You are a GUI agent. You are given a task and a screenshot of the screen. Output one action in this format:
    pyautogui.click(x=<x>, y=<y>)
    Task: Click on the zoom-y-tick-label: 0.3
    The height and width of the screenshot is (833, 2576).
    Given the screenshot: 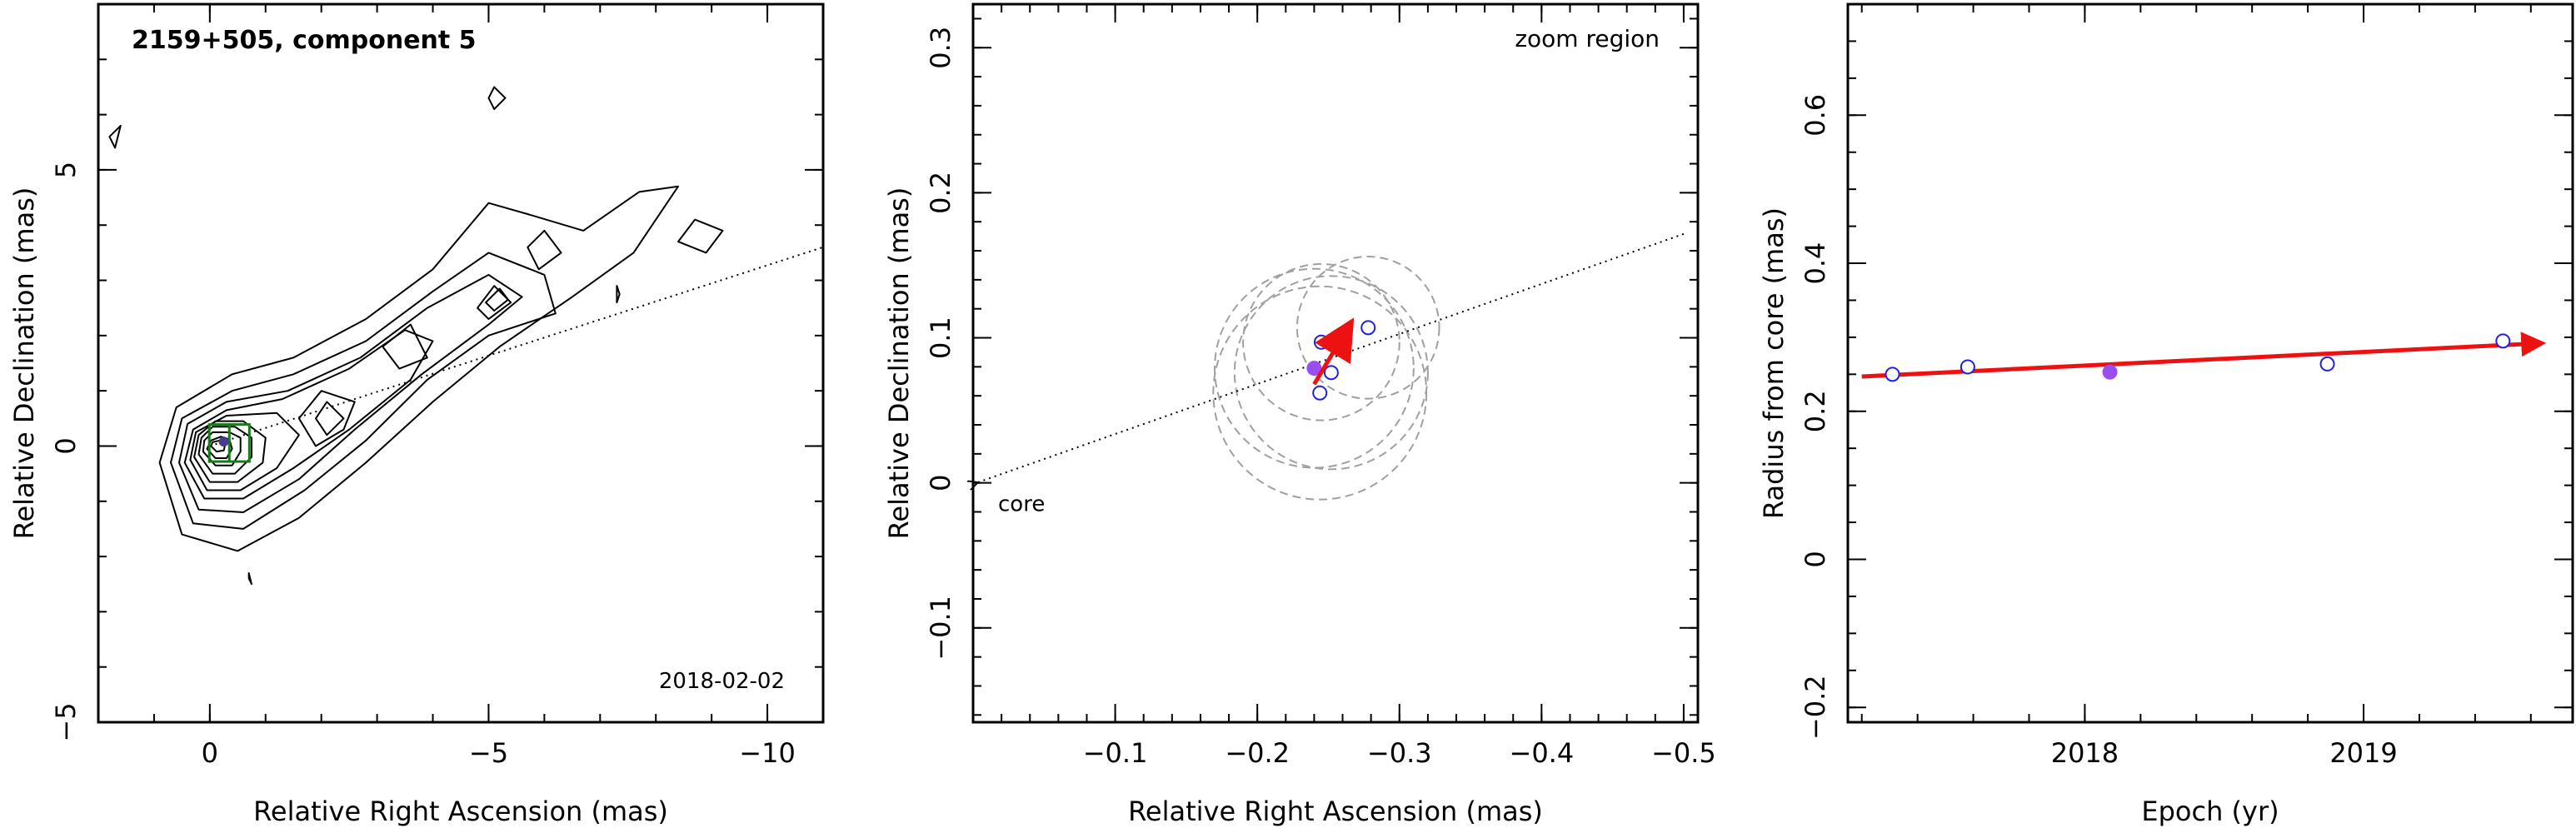 What is the action you would take?
    pyautogui.click(x=940, y=48)
    